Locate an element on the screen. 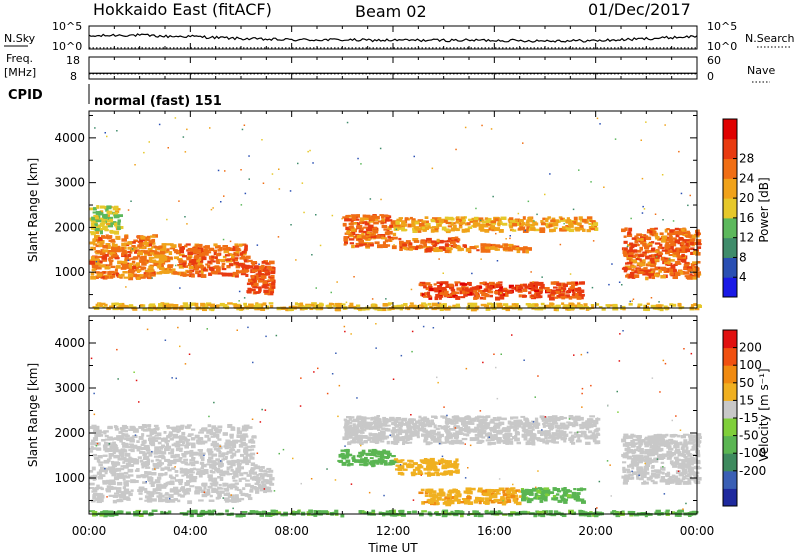  nsearch-tick-top: 10^5 is located at coordinates (722, 26).